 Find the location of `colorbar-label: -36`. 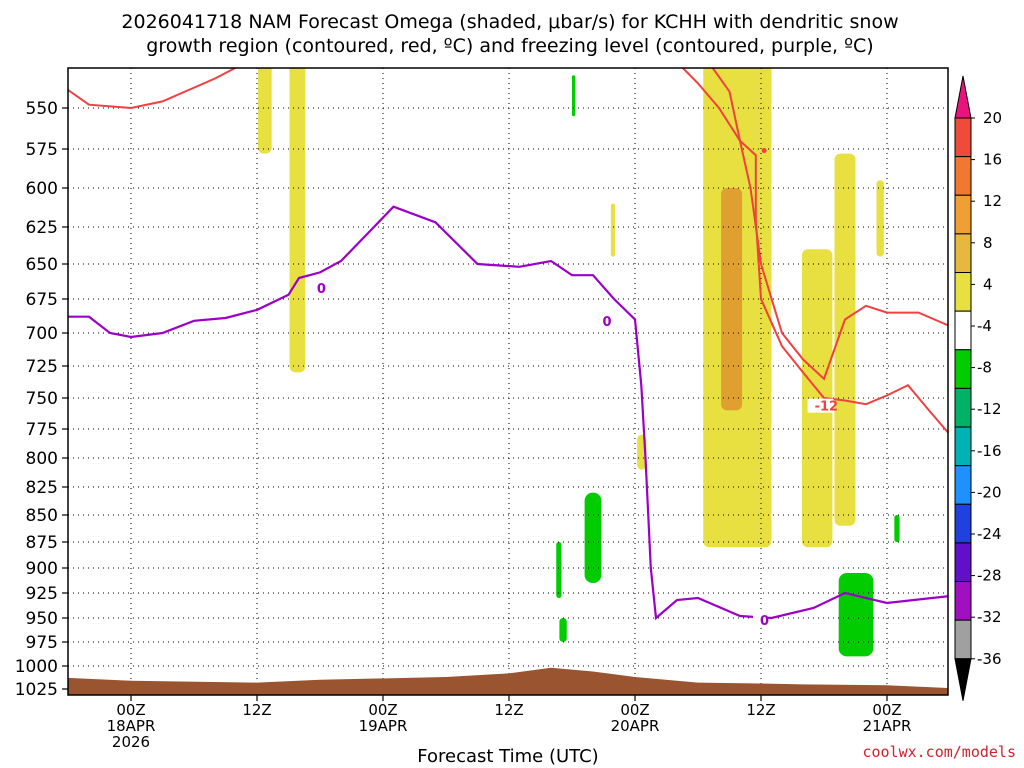

colorbar-label: -36 is located at coordinates (989, 659).